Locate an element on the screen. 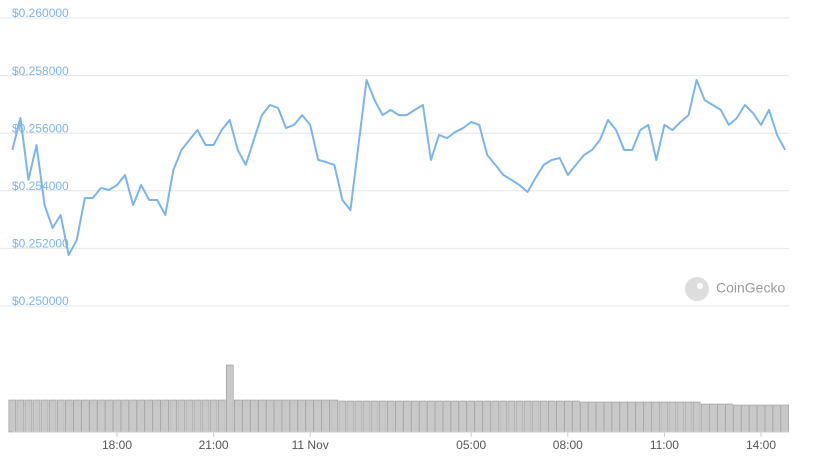  x-tick-label: 08:00 is located at coordinates (568, 445).